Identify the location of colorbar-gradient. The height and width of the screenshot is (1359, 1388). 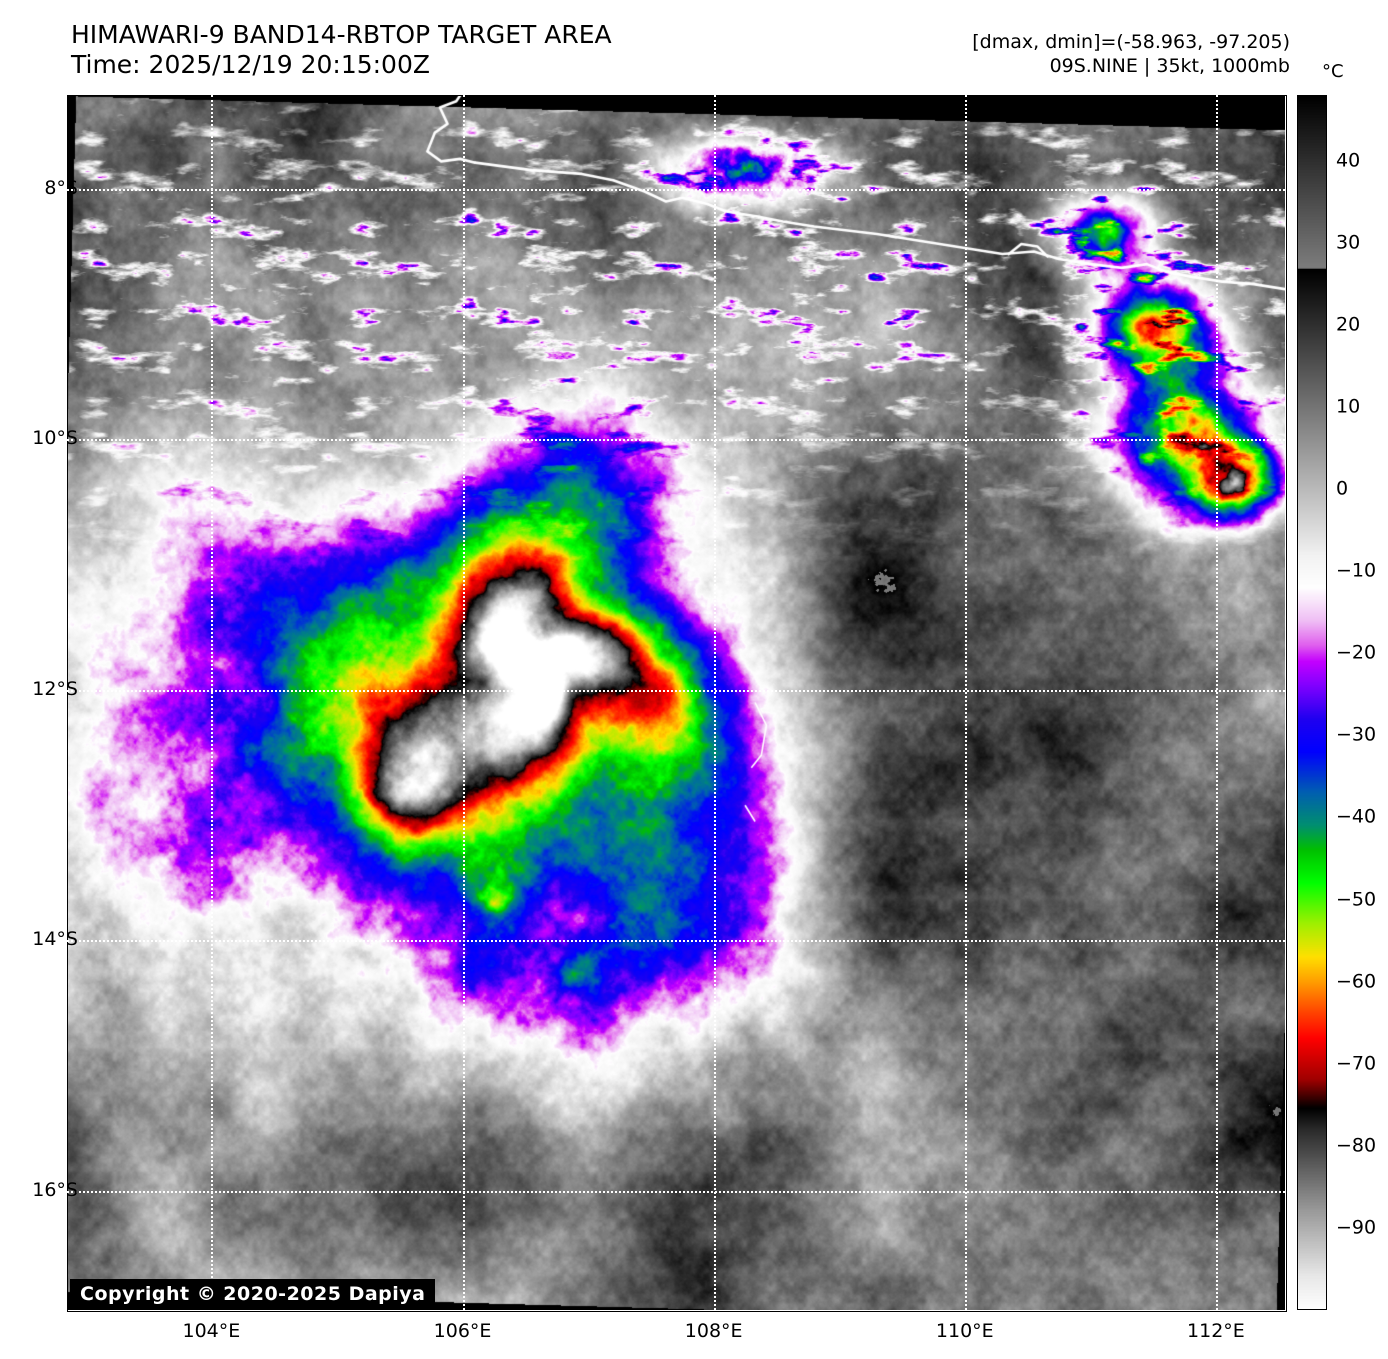
(1312, 702).